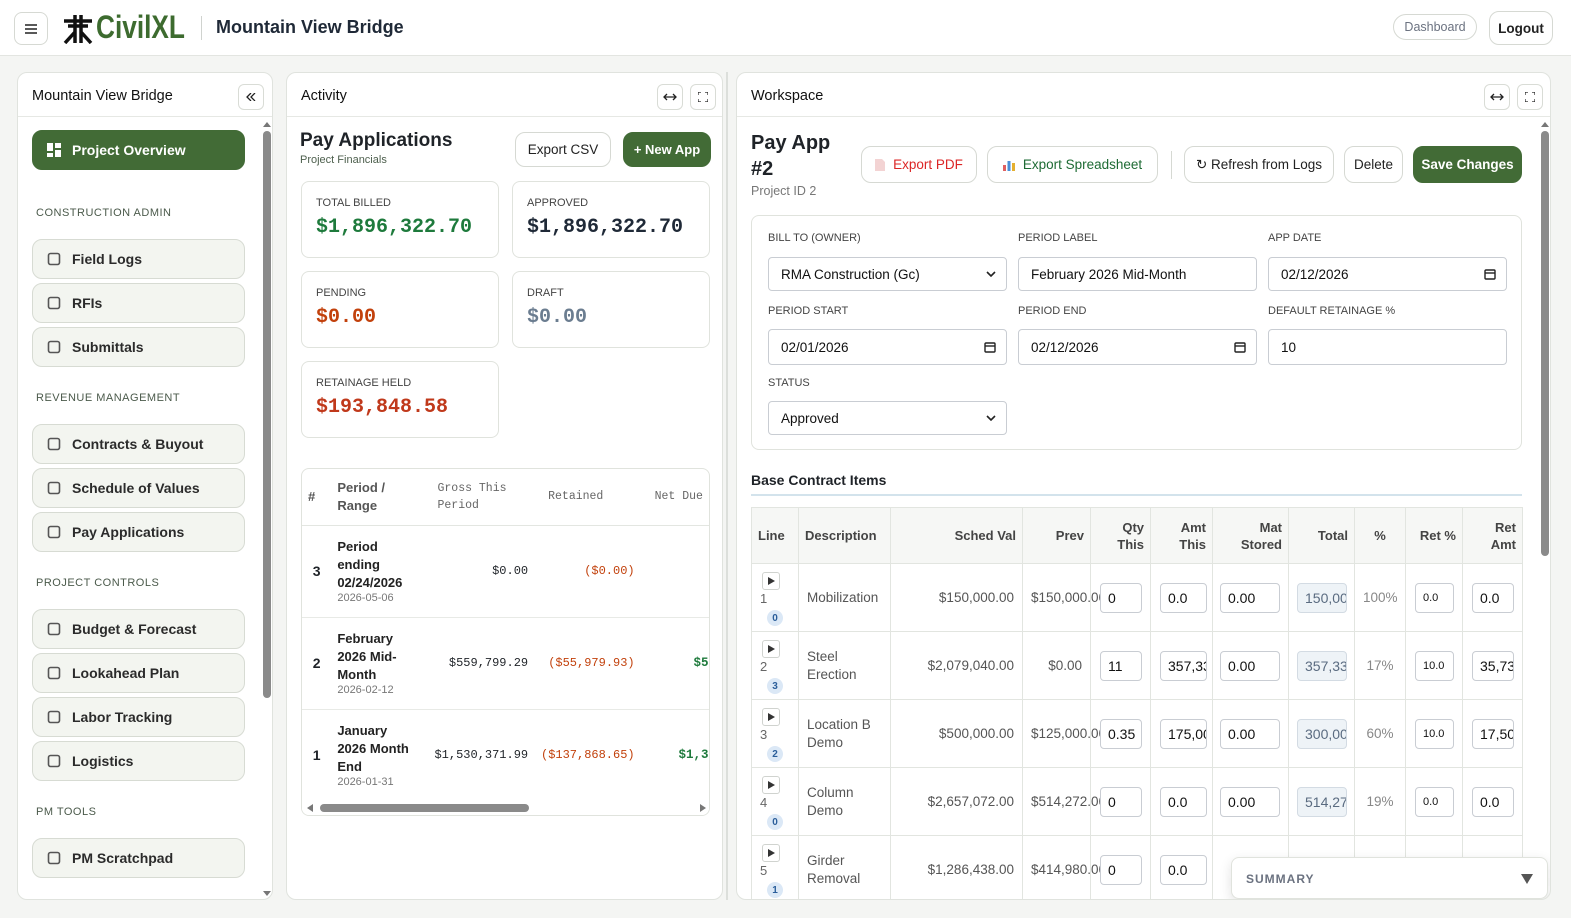 The image size is (1571, 918). I want to click on ret-amt-input: 35,733.60, so click(1493, 666).